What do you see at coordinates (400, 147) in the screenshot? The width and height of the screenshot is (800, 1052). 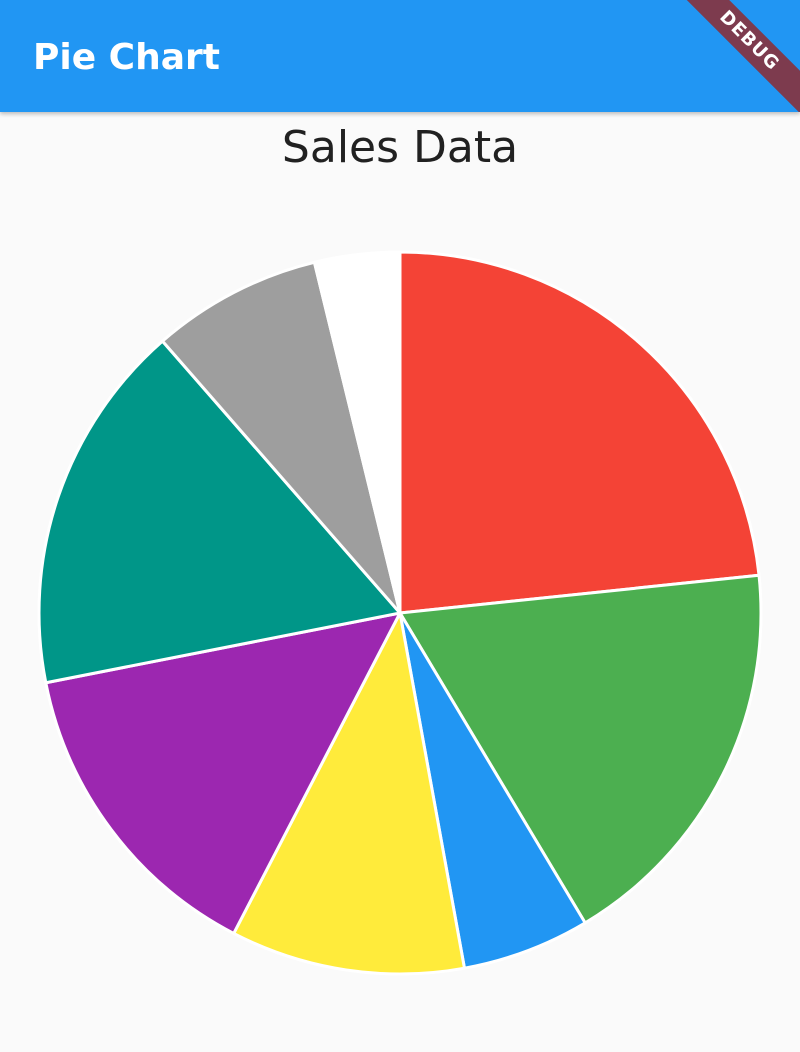 I see `chart-title: Sales Data` at bounding box center [400, 147].